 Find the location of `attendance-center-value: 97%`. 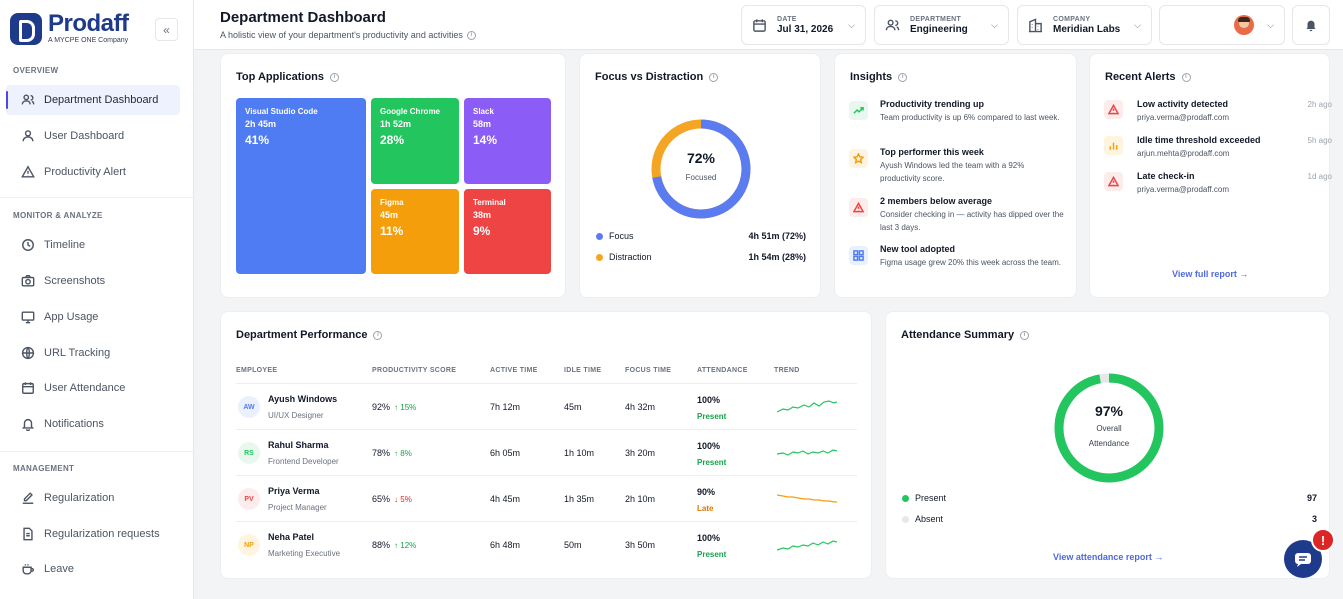

attendance-center-value: 97% is located at coordinates (1109, 411).